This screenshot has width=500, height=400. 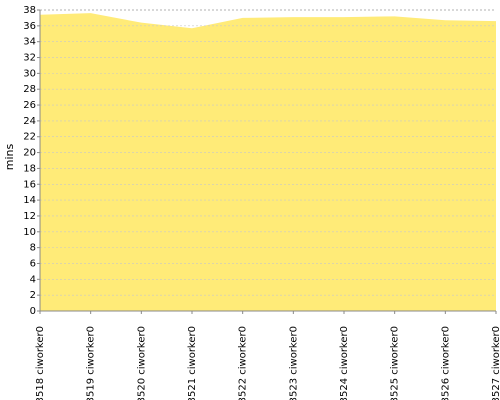 I want to click on y-tick-label: 18, so click(x=29, y=168).